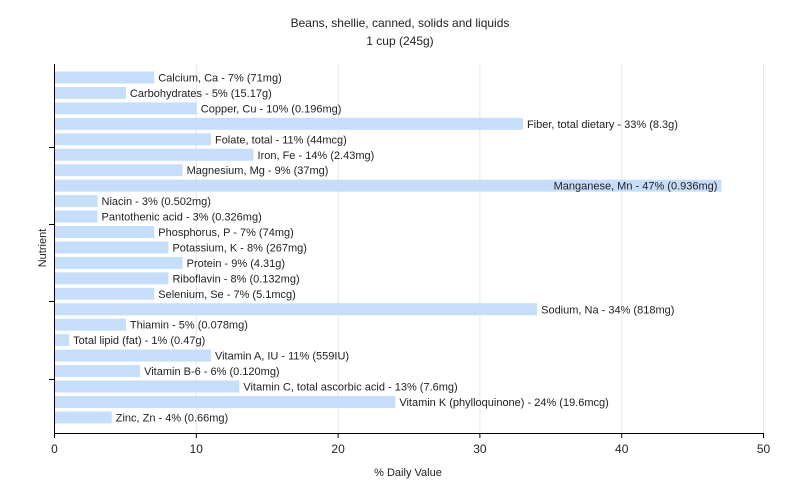 The height and width of the screenshot is (500, 800). I want to click on x-ticks: 0 10 20 30 40 50, so click(410, 444).